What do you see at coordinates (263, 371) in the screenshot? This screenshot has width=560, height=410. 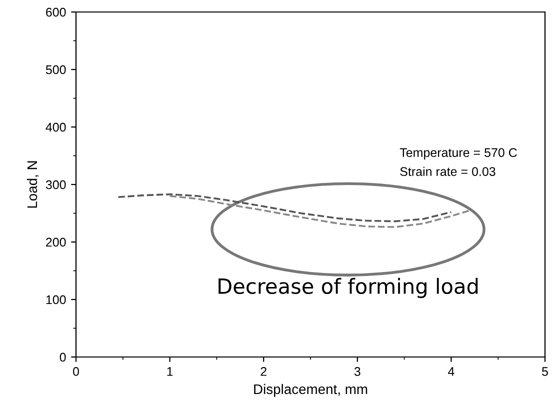 I see `x-tick-label: 2` at bounding box center [263, 371].